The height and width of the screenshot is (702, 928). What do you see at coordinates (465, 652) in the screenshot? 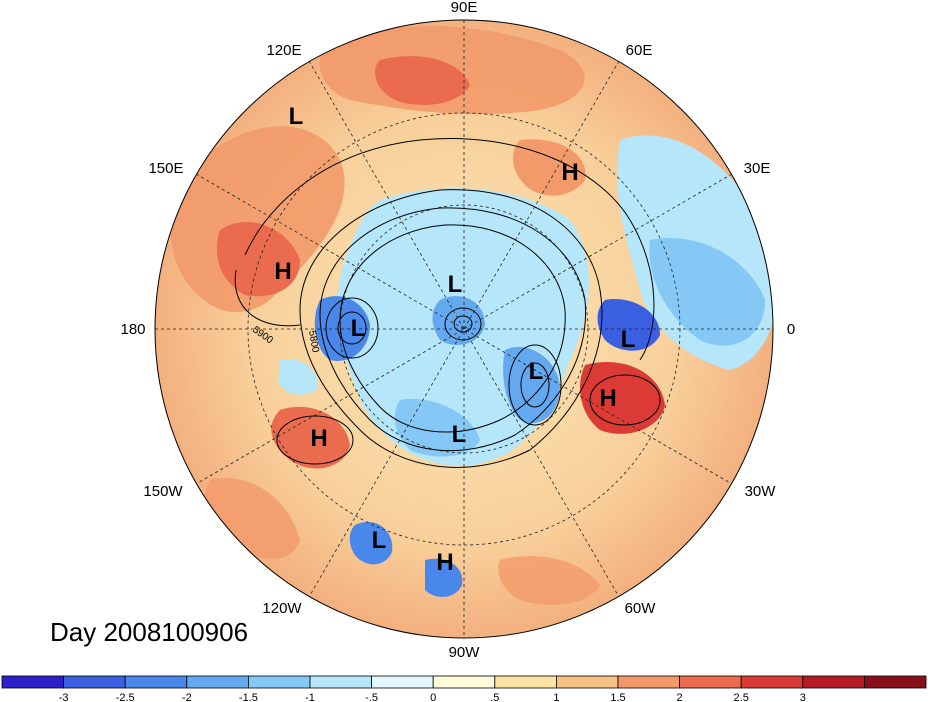
I see `lon-label-90w: 90W` at bounding box center [465, 652].